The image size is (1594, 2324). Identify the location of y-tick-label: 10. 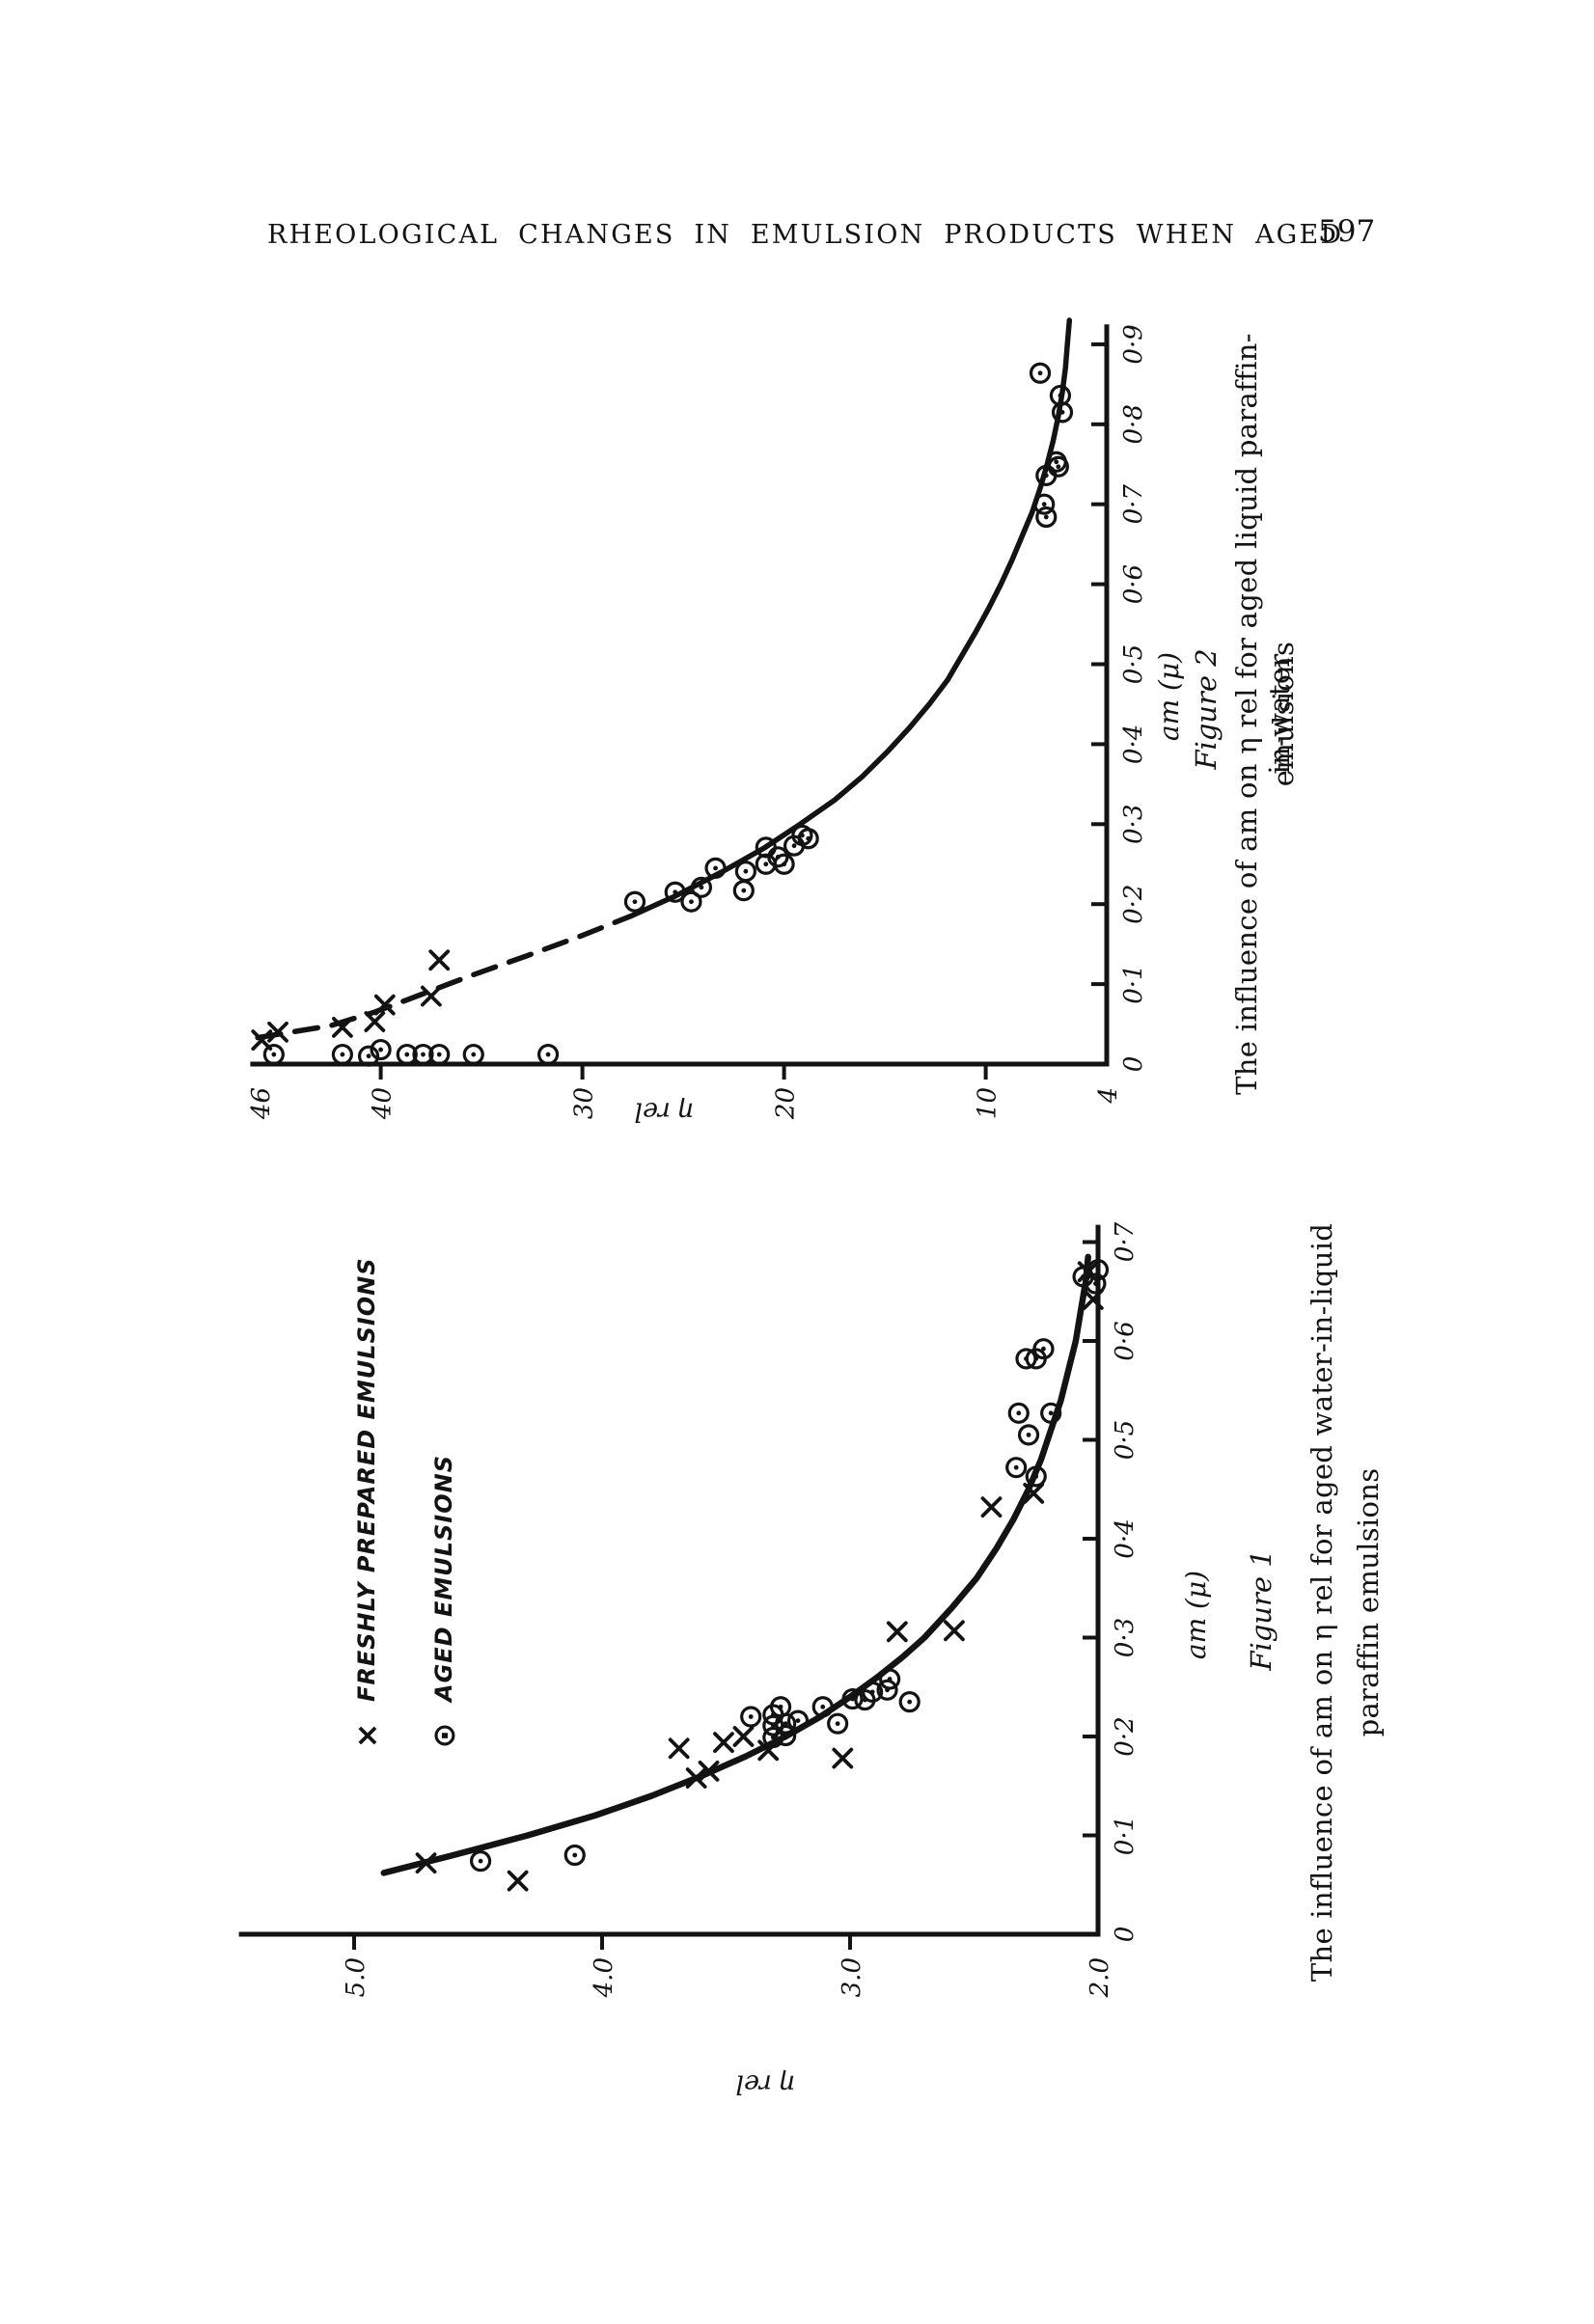
(988, 1103).